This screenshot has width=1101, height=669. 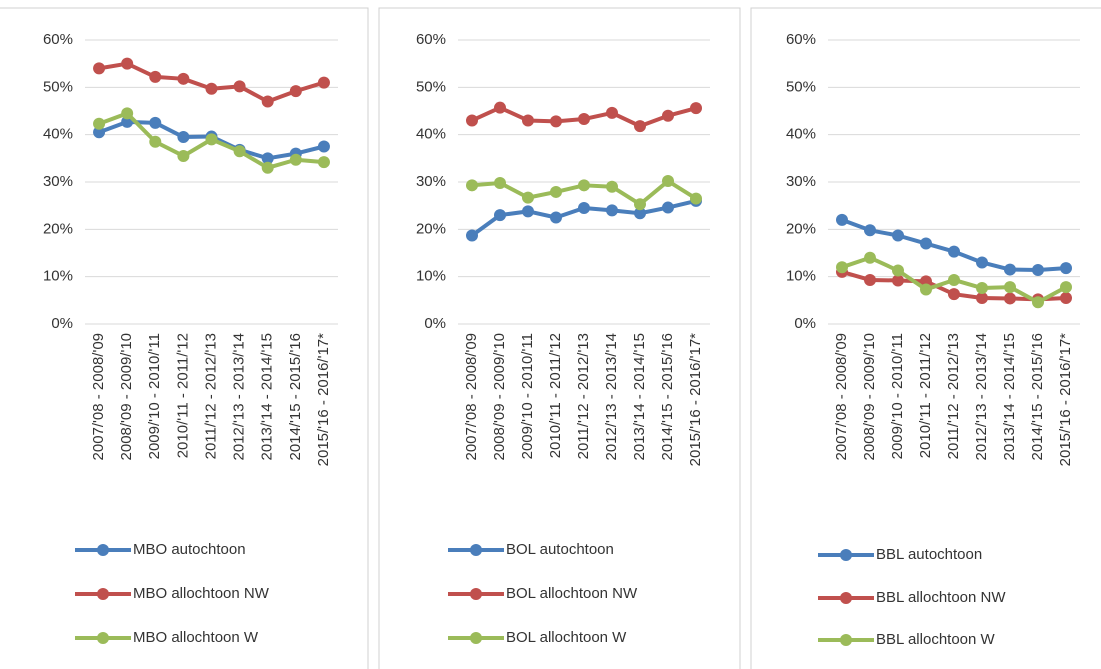 I want to click on legend-label: BOL allochtoon NW, so click(x=572, y=593).